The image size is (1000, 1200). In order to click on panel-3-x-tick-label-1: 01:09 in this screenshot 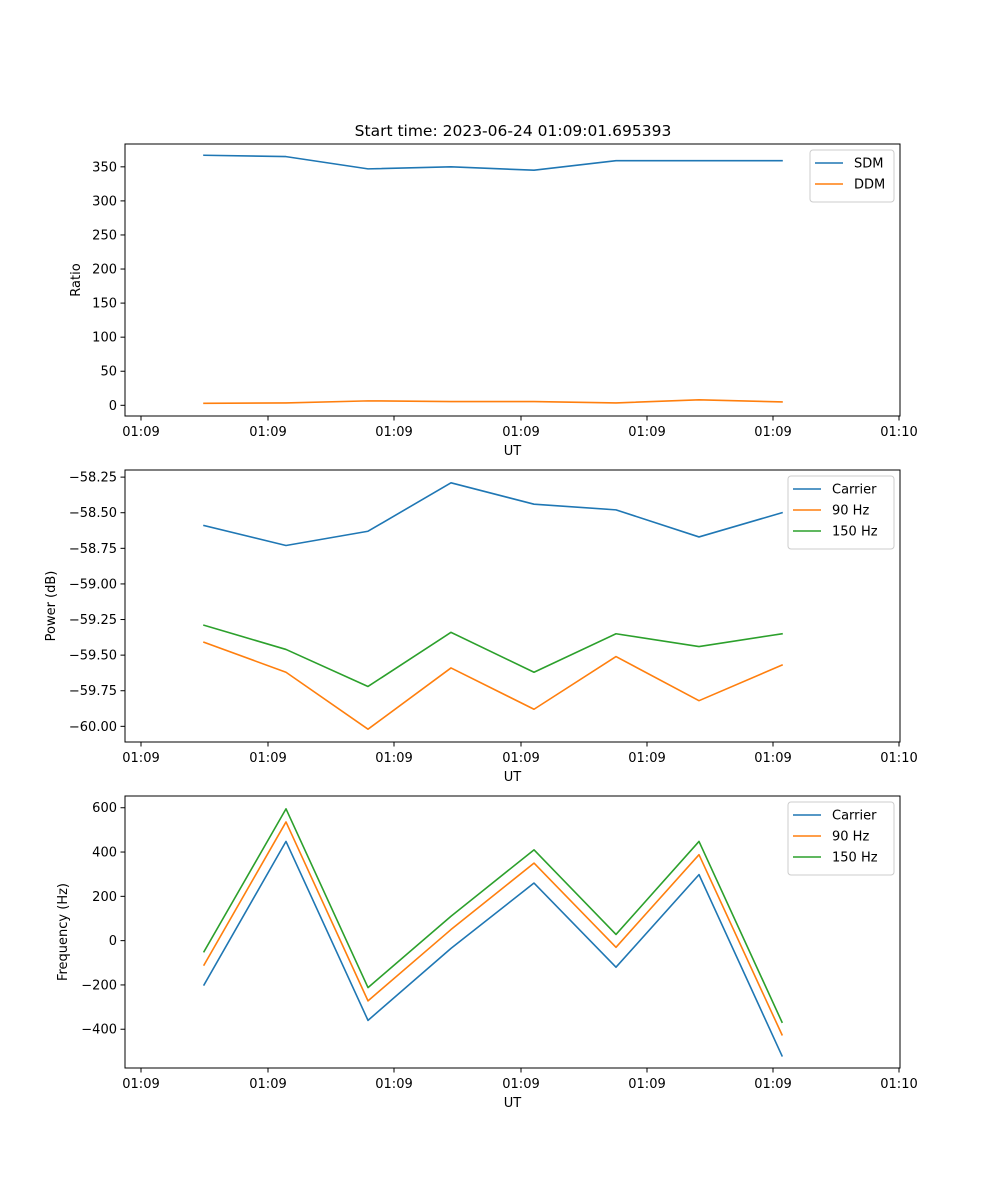, I will do `click(140, 1084)`.